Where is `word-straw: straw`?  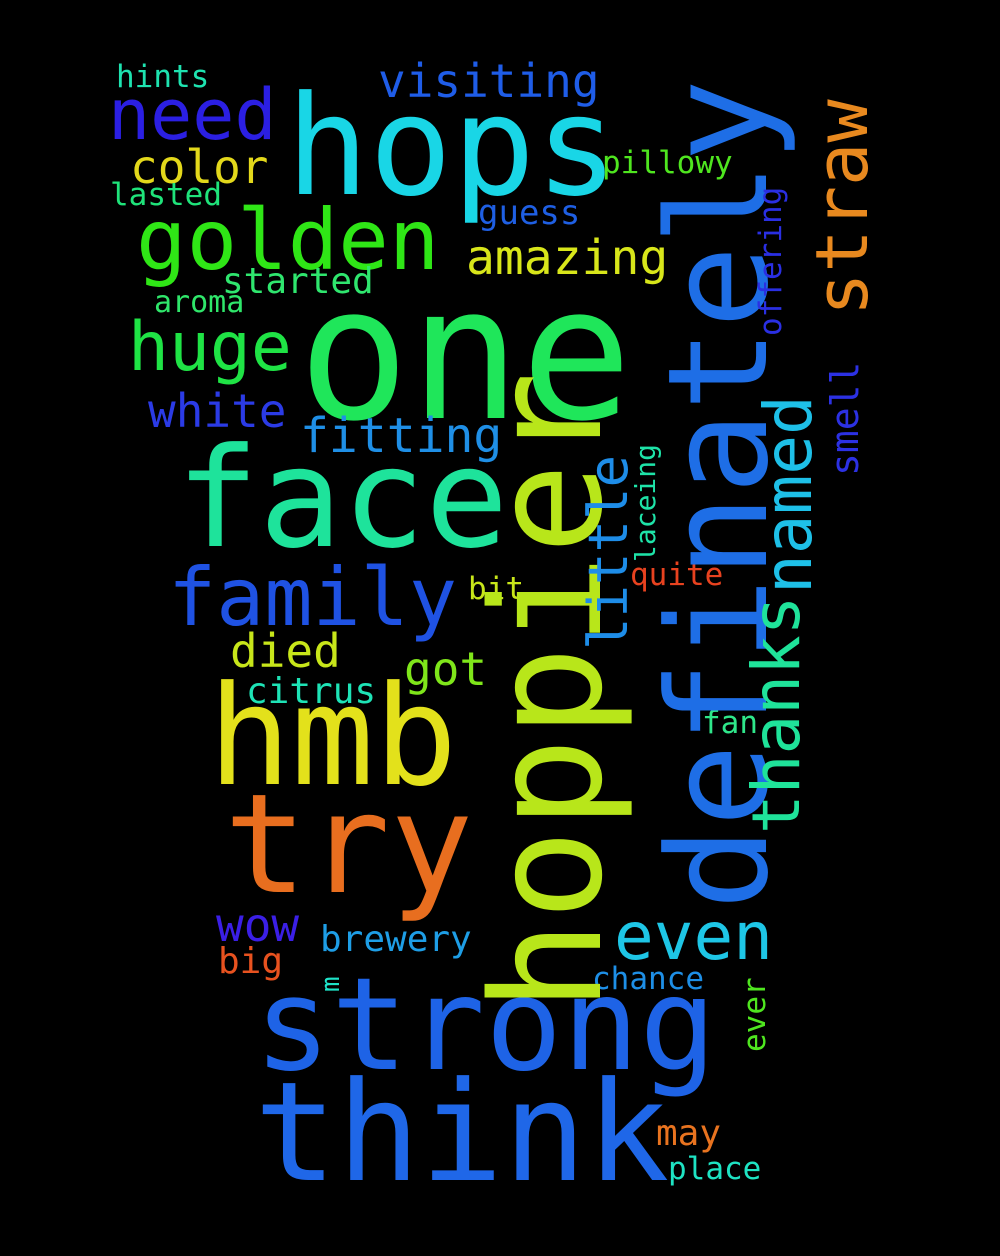 word-straw: straw is located at coordinates (842, 207).